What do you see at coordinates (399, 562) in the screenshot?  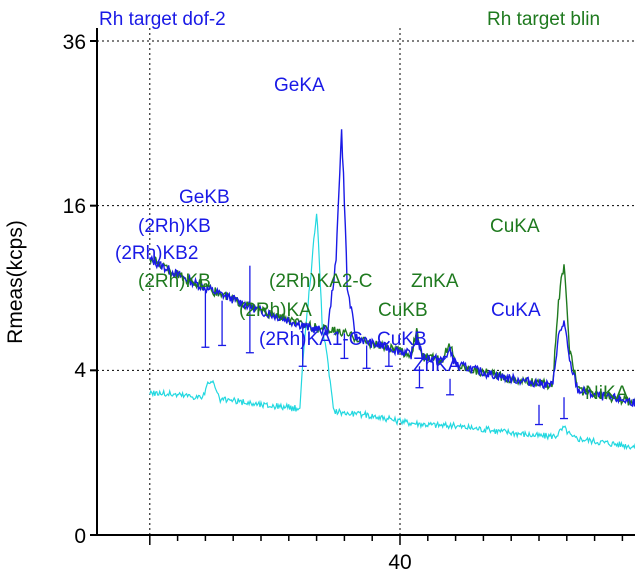 I see `x-tick-label: 40` at bounding box center [399, 562].